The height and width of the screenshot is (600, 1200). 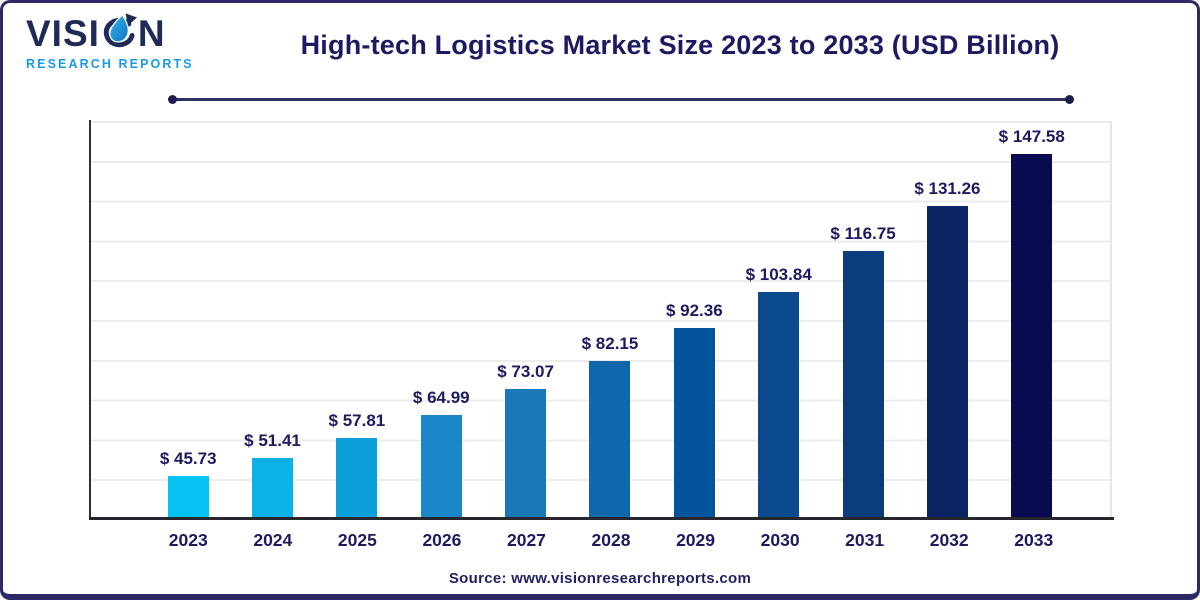 I want to click on underline-dot-left, so click(x=172, y=99).